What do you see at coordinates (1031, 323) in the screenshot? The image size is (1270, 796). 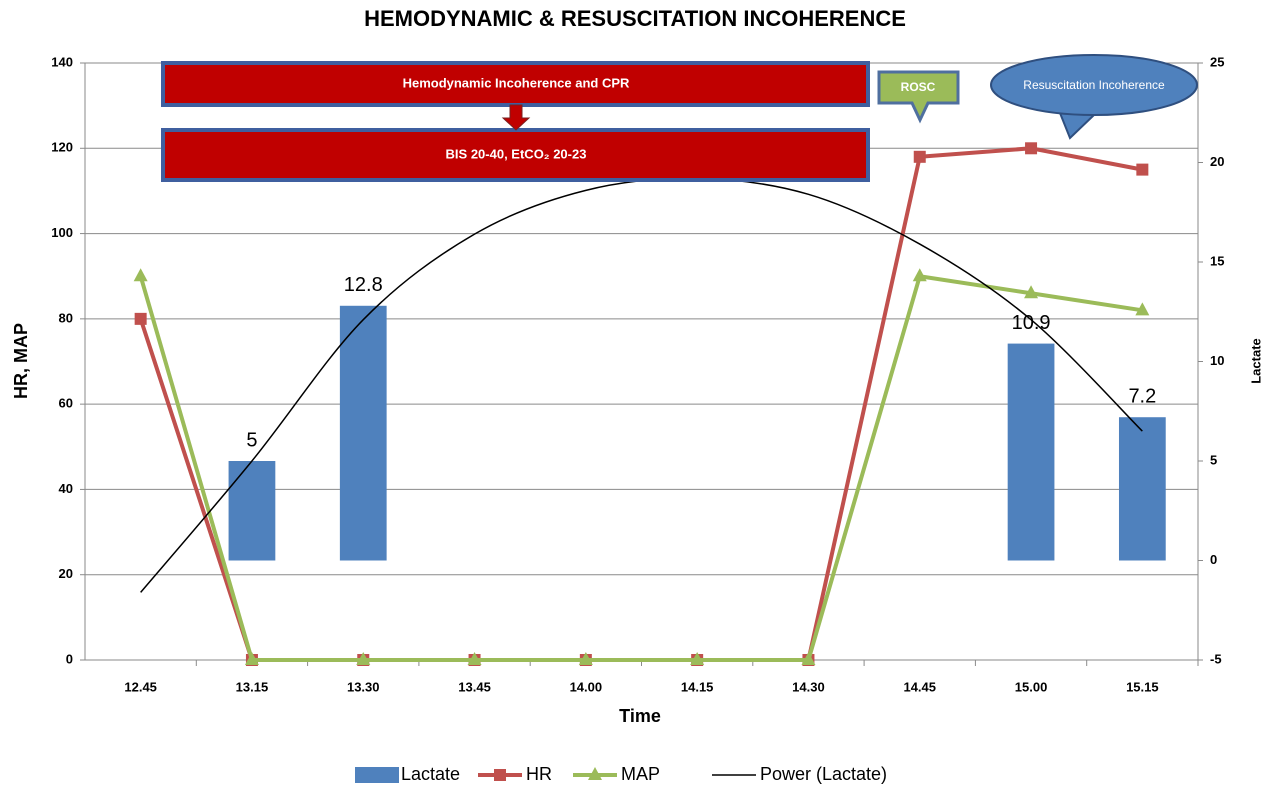 I see `data-label: 10.9` at bounding box center [1031, 323].